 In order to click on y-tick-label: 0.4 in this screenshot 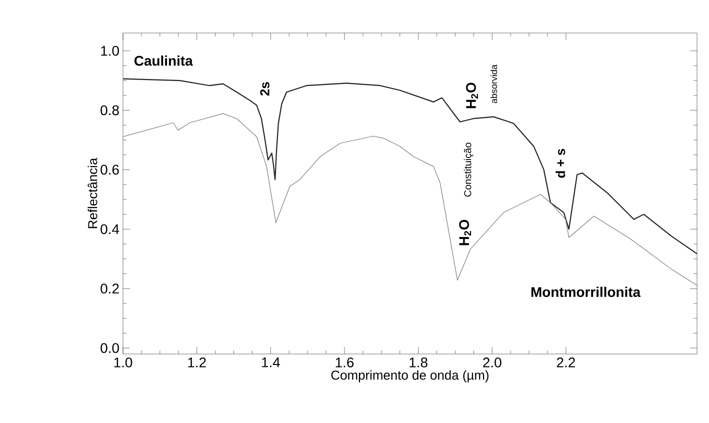, I will do `click(110, 229)`.